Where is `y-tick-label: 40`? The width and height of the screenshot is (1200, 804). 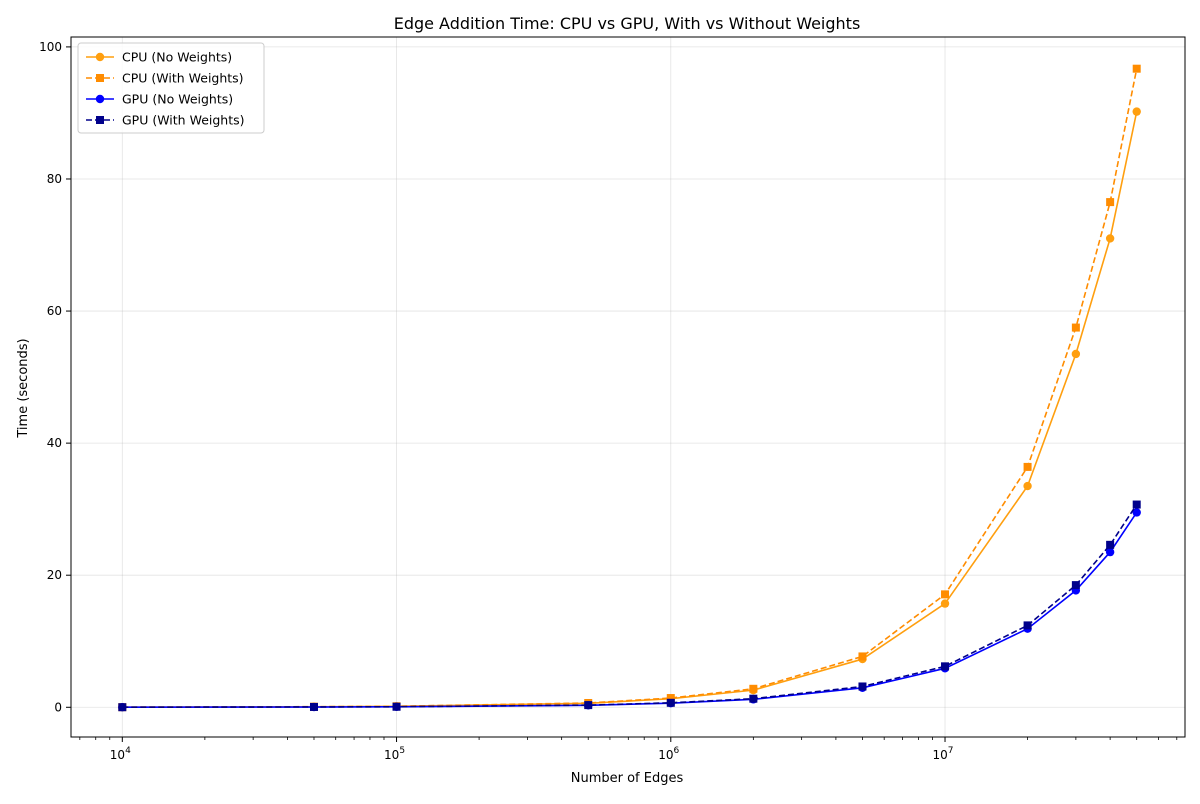 y-tick-label: 40 is located at coordinates (54, 443).